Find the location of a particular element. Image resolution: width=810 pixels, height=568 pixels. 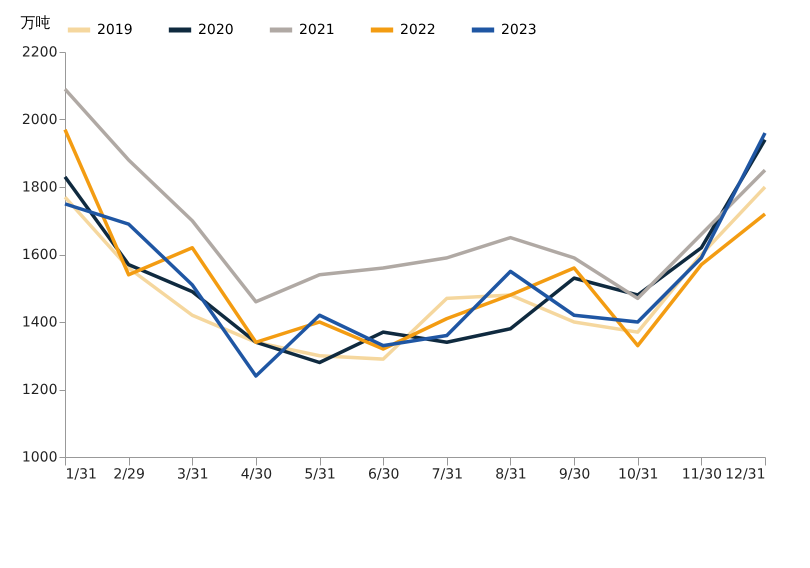

x-tick-label: 5/31 is located at coordinates (320, 474).